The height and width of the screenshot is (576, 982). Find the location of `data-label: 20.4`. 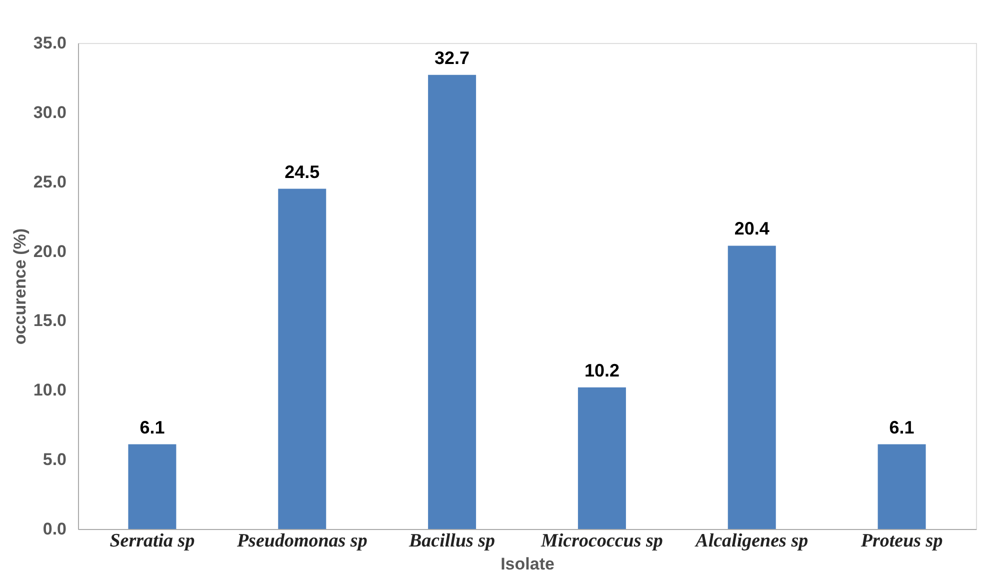

data-label: 20.4 is located at coordinates (752, 228).